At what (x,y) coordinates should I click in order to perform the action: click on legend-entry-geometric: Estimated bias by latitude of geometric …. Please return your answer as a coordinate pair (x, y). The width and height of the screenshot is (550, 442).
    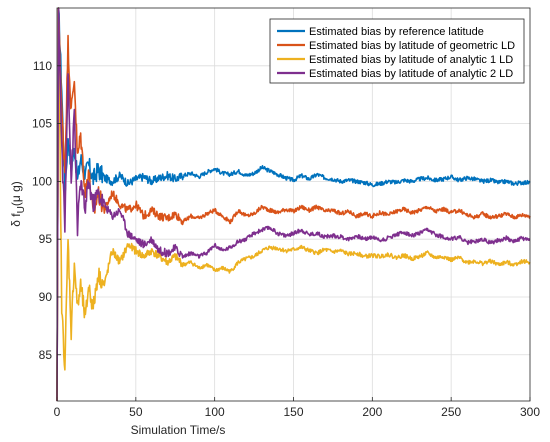
    Looking at the image, I should click on (396, 46).